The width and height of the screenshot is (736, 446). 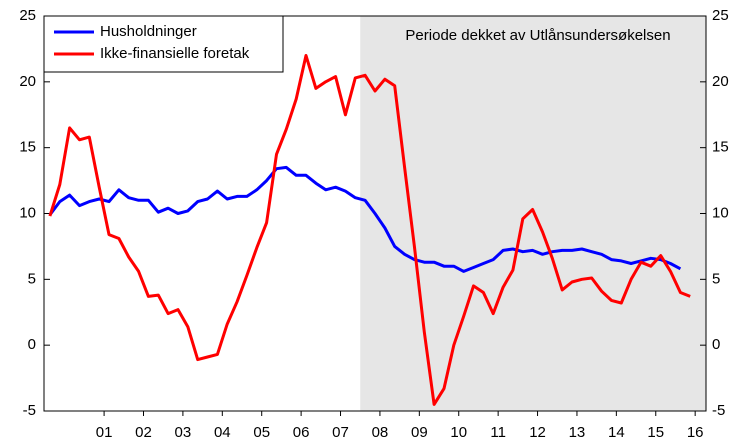 What do you see at coordinates (720, 212) in the screenshot?
I see `y2-tick-label: 10` at bounding box center [720, 212].